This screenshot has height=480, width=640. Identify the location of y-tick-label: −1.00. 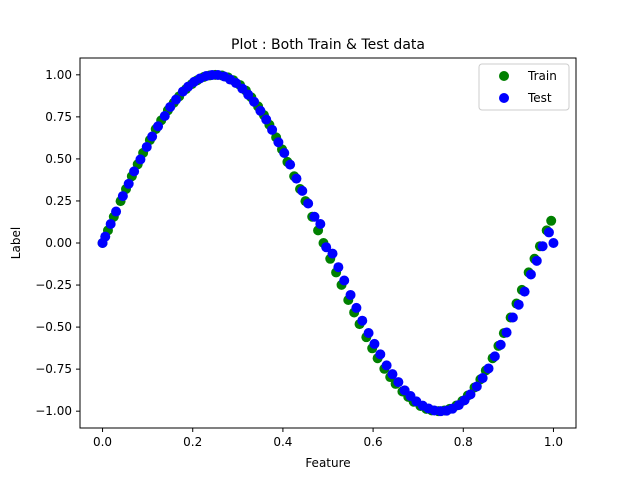
(53, 411).